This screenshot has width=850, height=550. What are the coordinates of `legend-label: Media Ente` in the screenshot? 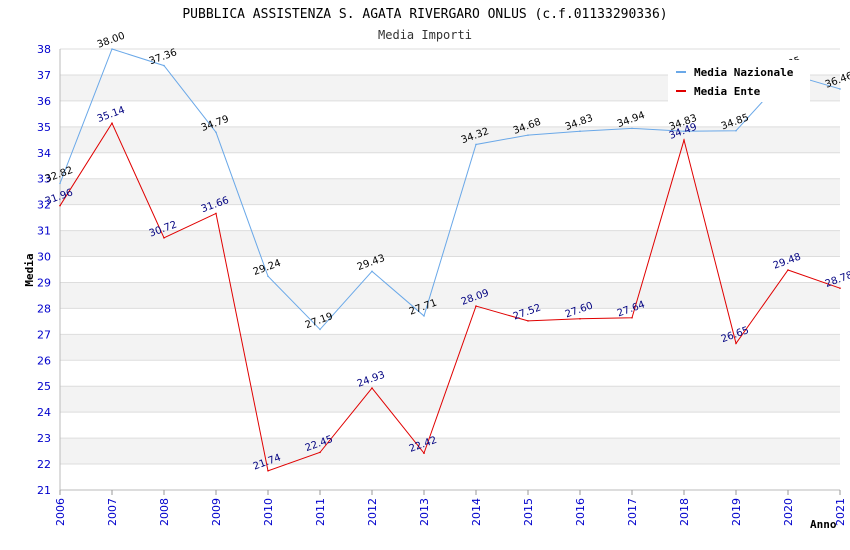 It's located at (727, 91).